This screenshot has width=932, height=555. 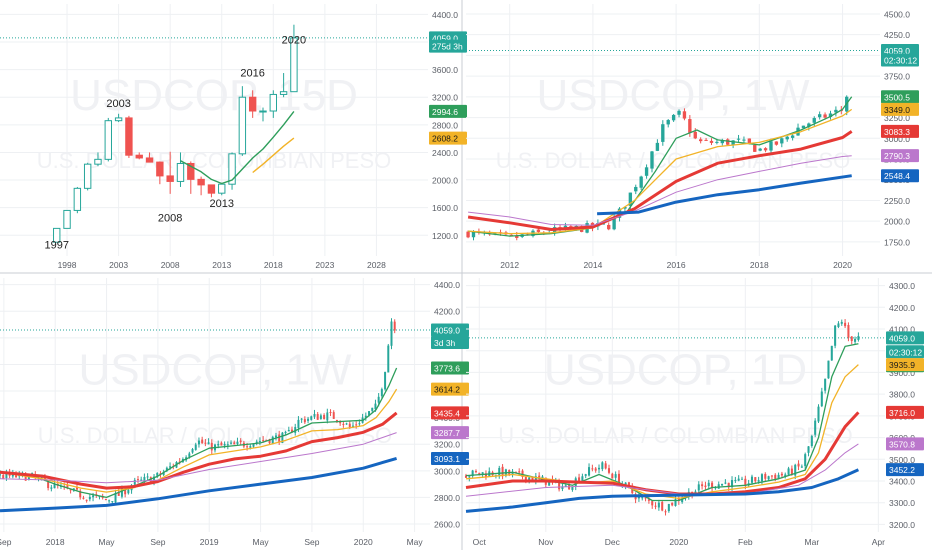 I want to click on price-label-text: 3935.9, so click(x=902, y=365).